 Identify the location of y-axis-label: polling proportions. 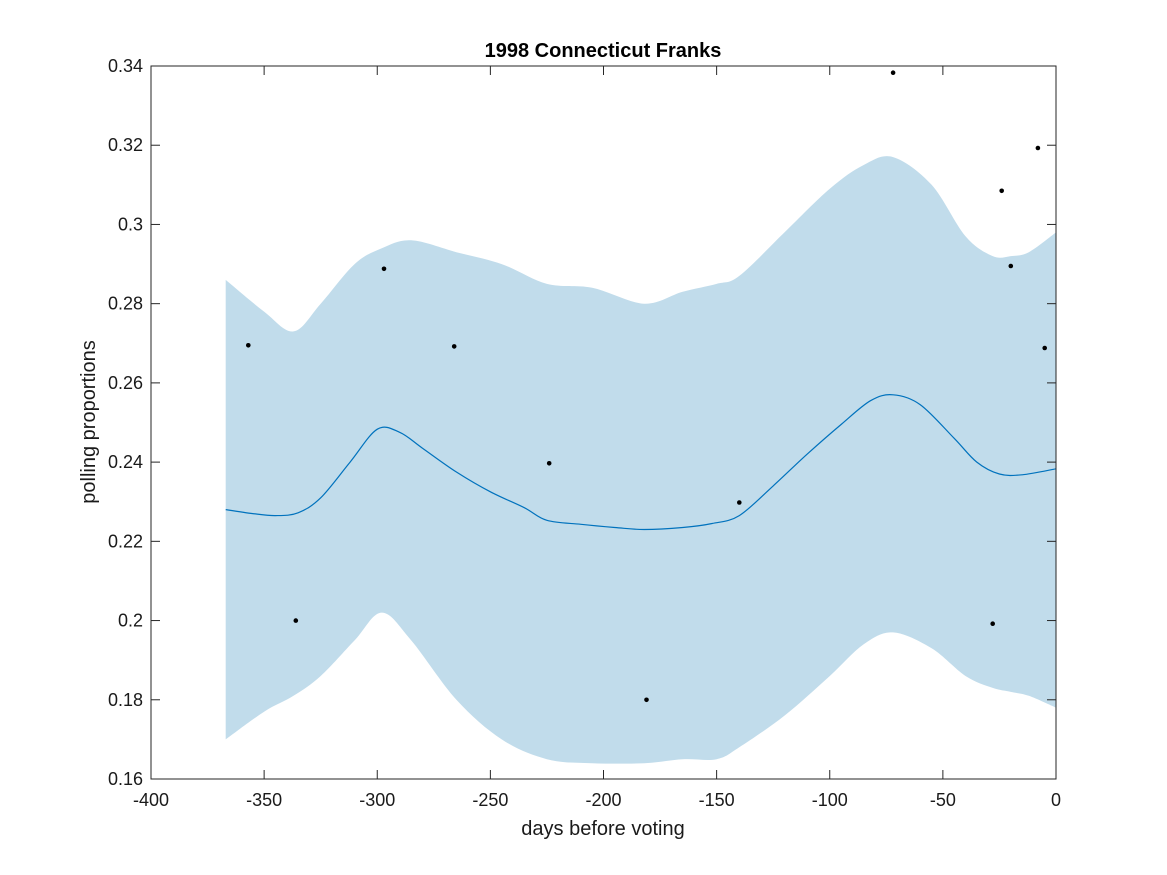
(89, 421).